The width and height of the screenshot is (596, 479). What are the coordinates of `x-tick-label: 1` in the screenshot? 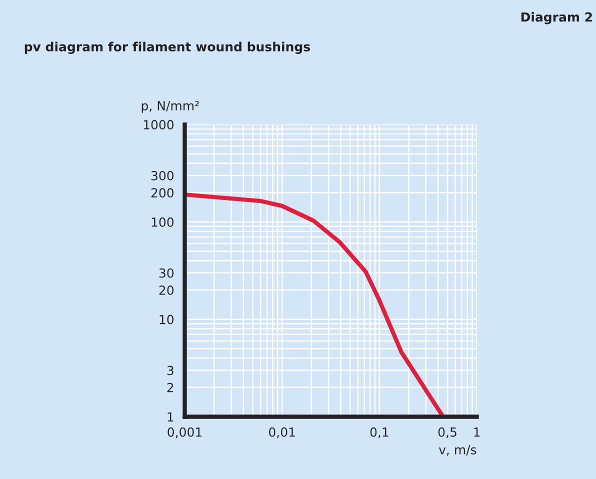 It's located at (477, 432).